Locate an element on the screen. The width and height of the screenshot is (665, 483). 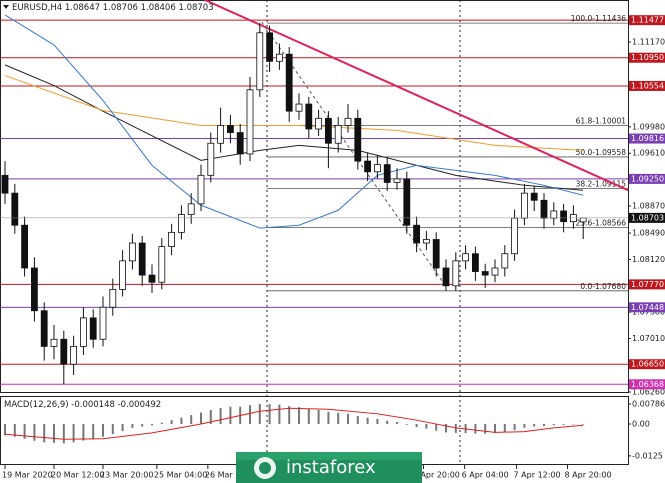
fib-label: 0.0-1.07680 is located at coordinates (603, 286).